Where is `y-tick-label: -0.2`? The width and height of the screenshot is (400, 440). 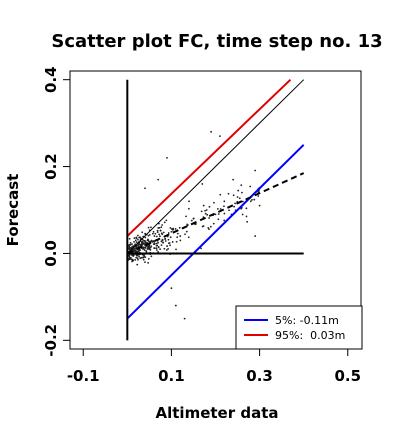 y-tick-label: -0.2 is located at coordinates (51, 340).